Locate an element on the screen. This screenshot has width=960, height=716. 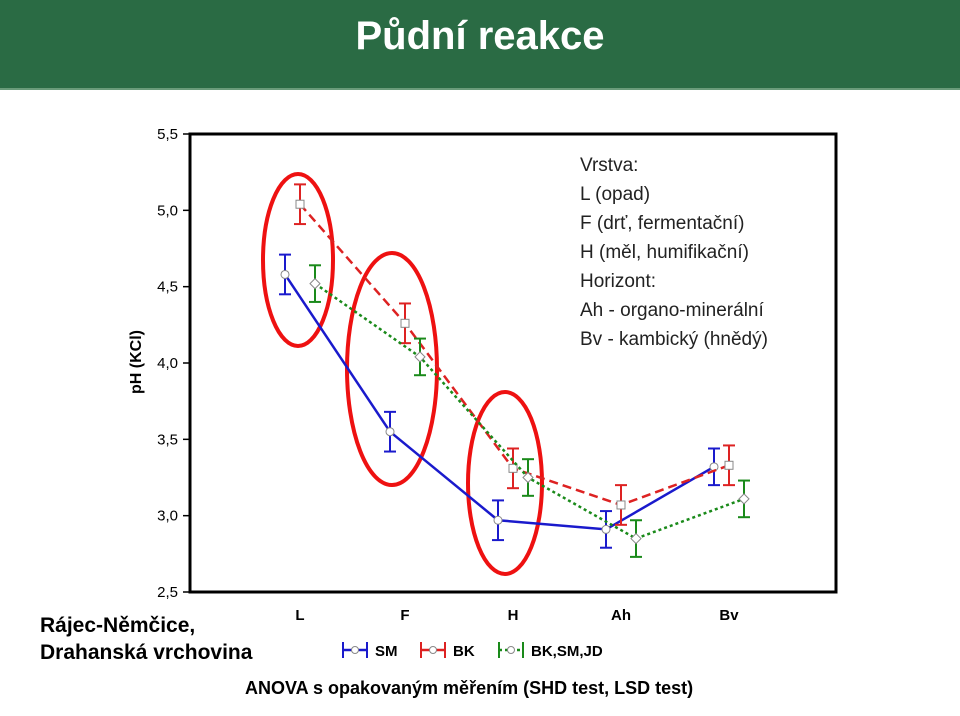
annotation-line: Vrstva: is located at coordinates (609, 165).